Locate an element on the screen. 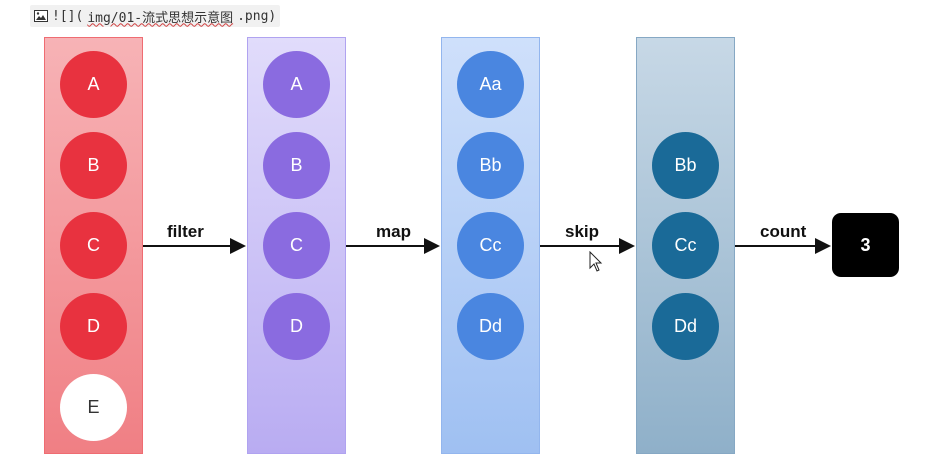 The height and width of the screenshot is (471, 939). stream-column-source: A B C D E is located at coordinates (93, 245).